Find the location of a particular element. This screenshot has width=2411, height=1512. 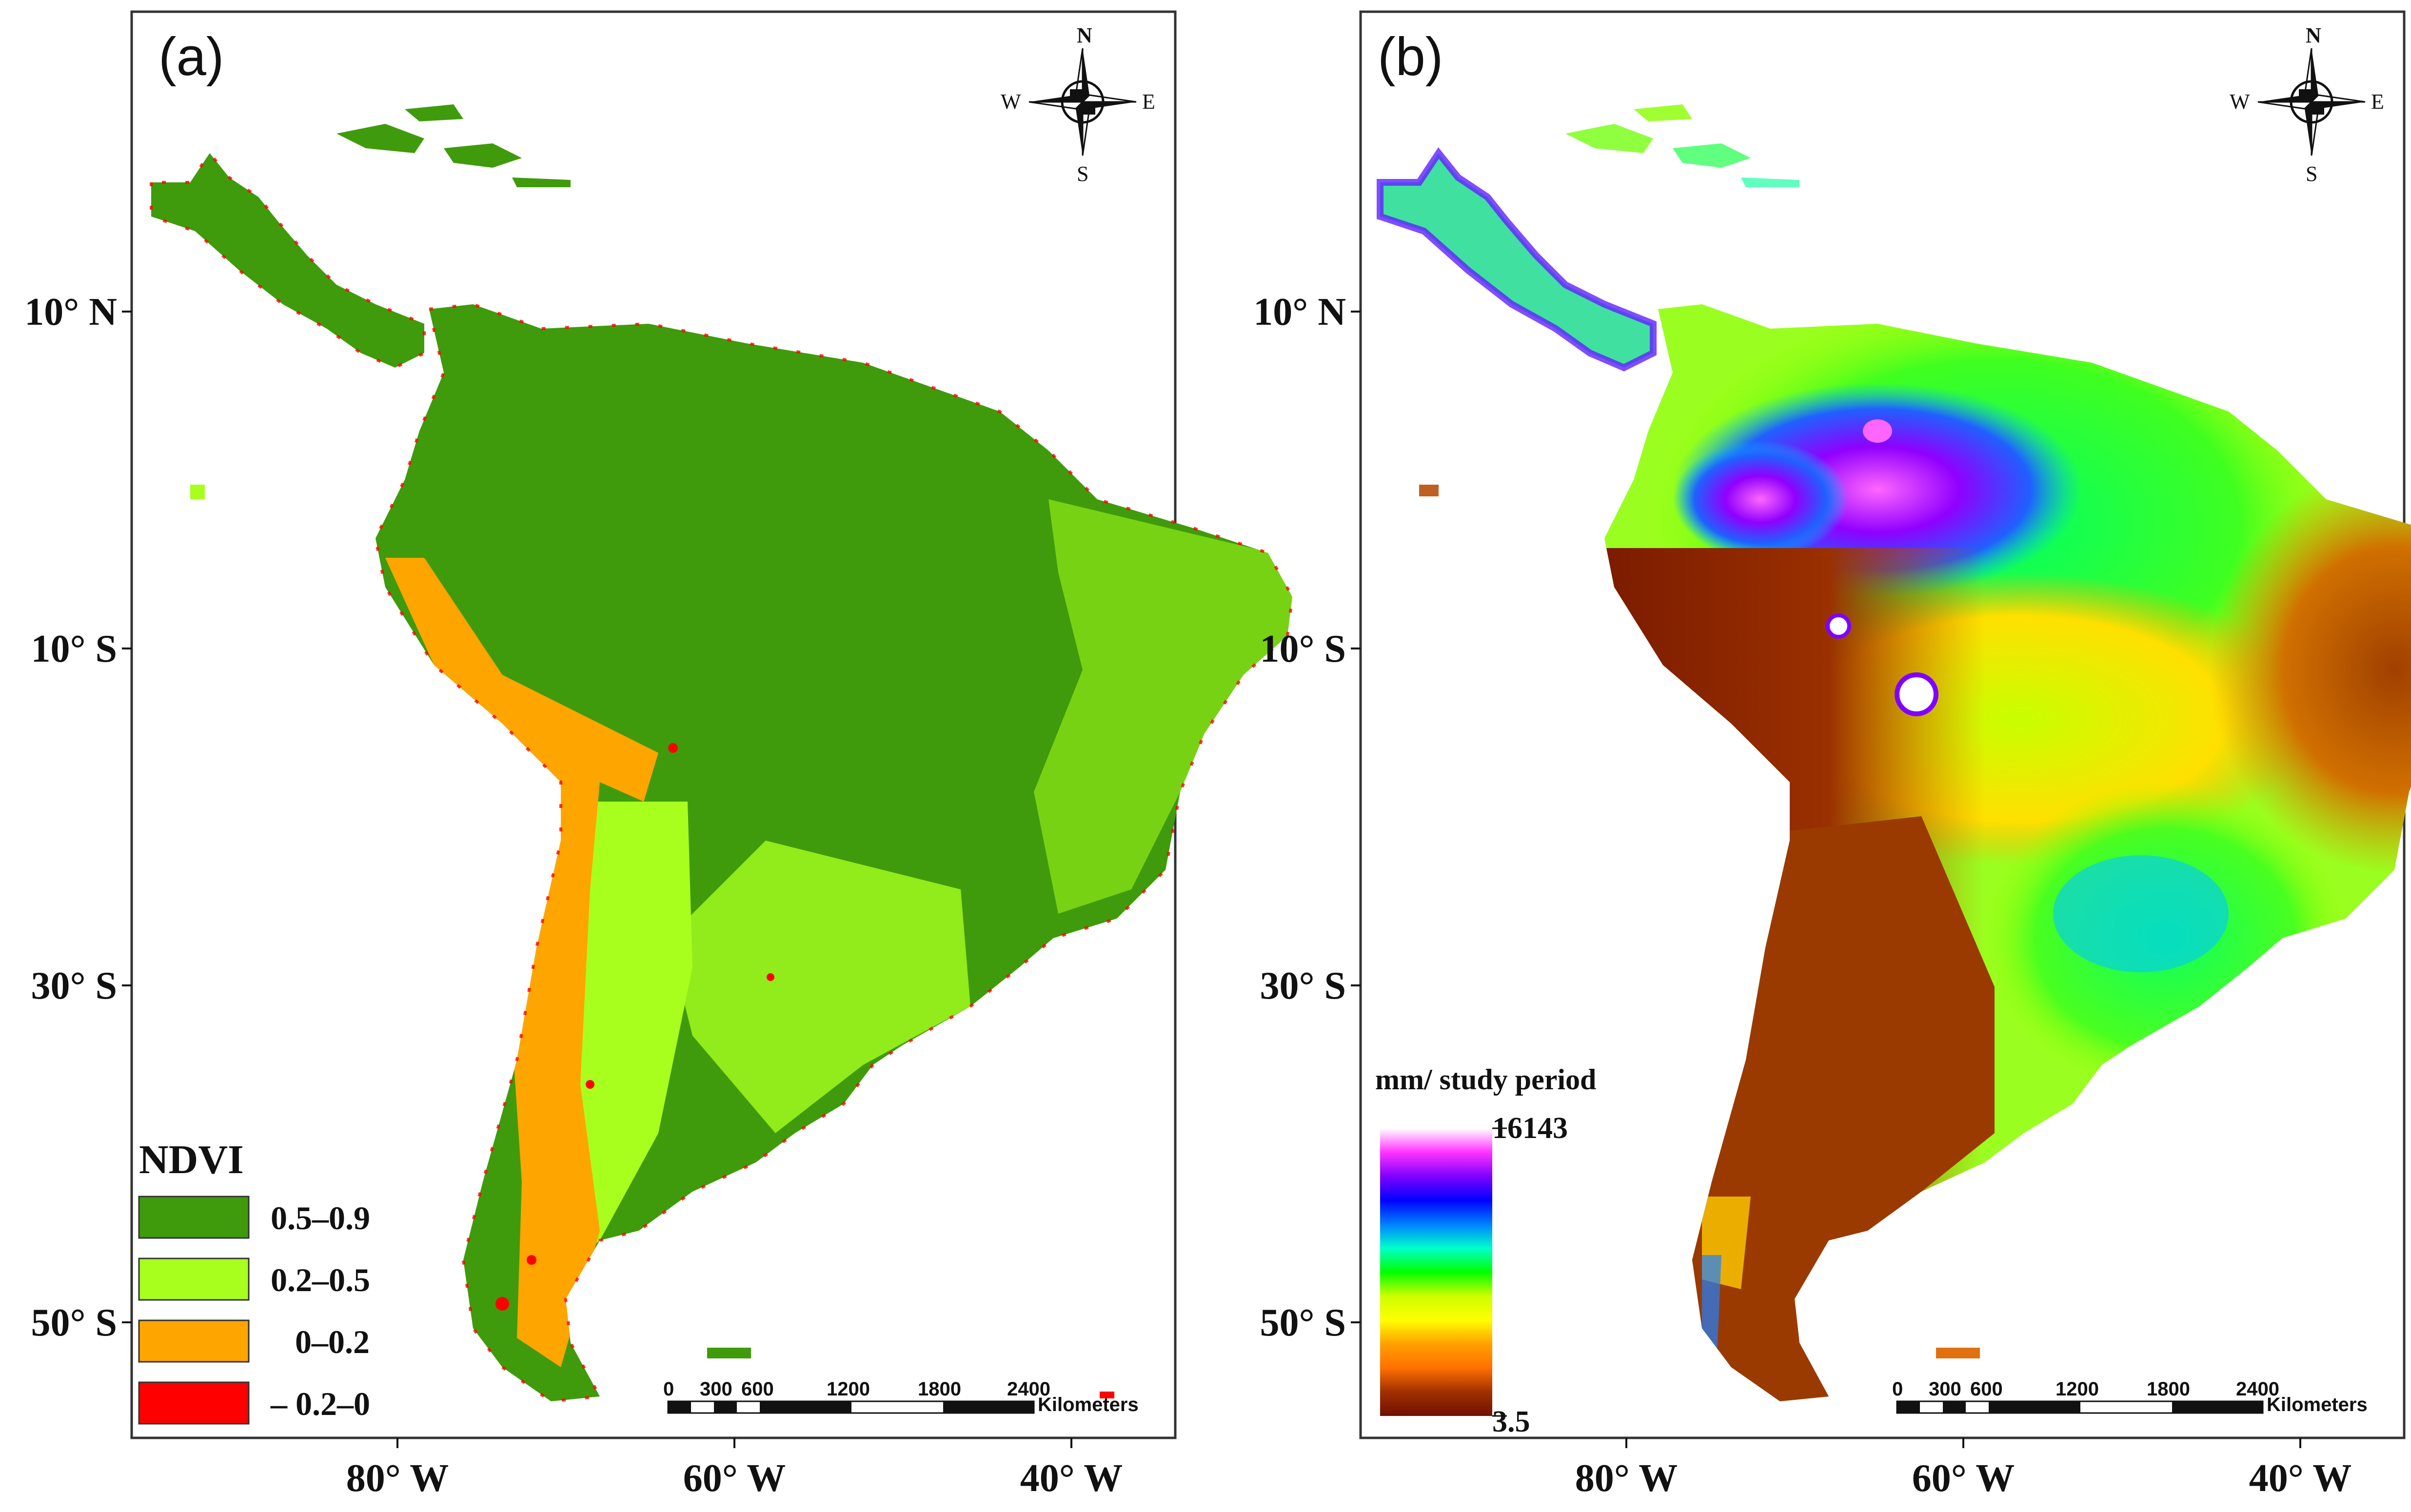

colorbar-max-label: 16143 is located at coordinates (1530, 1128).